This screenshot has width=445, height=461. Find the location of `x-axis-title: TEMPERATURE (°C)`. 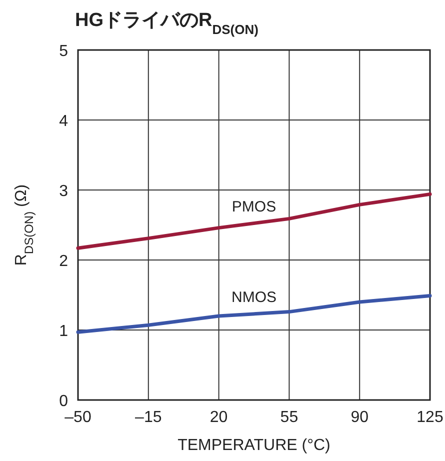

x-axis-title: TEMPERATURE (°C) is located at coordinates (254, 445).